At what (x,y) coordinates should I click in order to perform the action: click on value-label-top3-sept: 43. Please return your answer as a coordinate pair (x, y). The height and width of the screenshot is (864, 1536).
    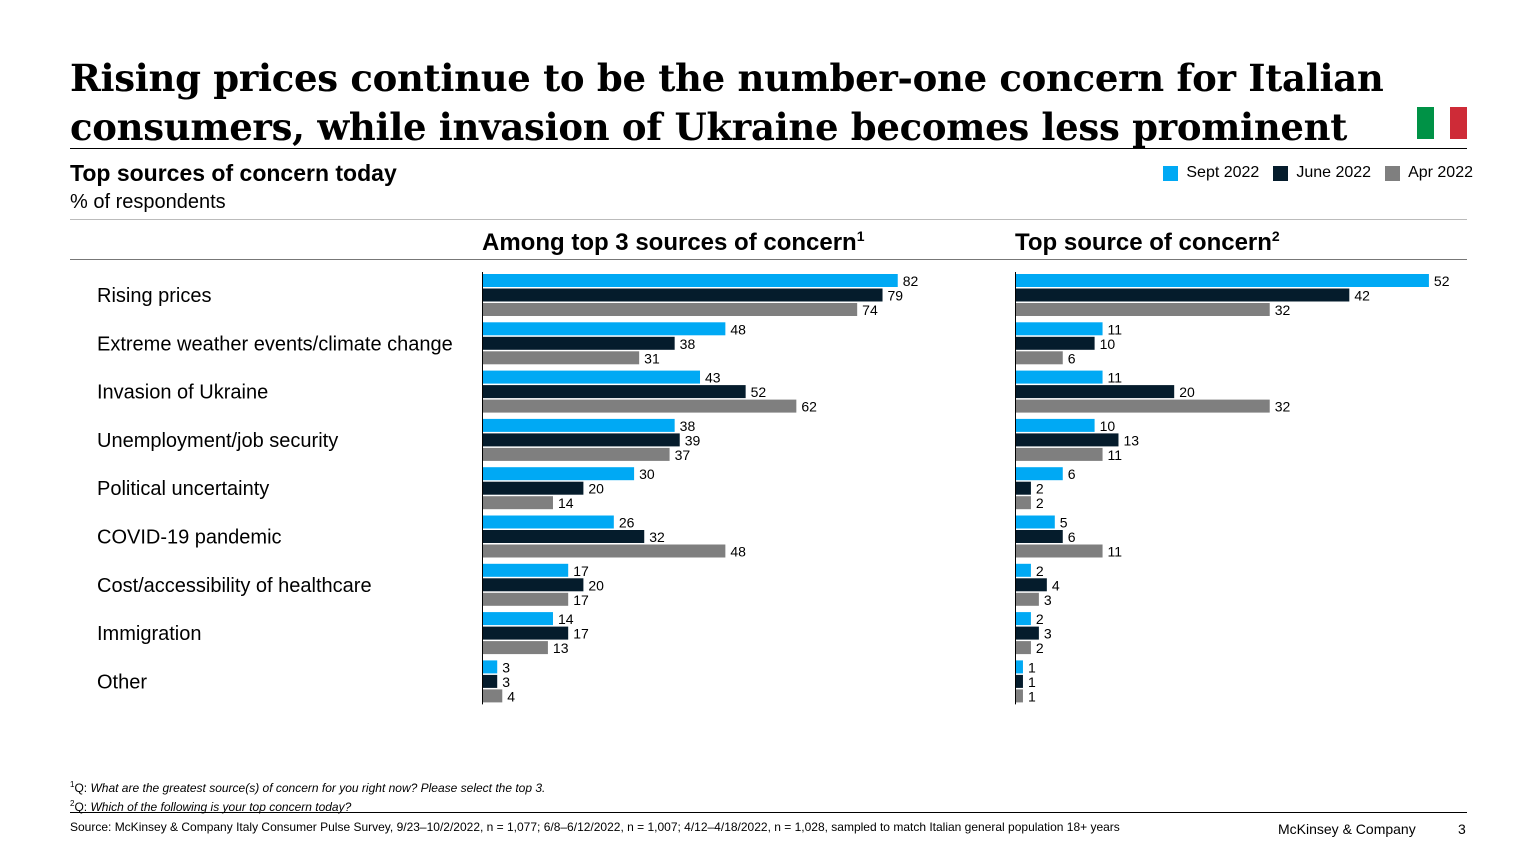
    Looking at the image, I should click on (713, 378).